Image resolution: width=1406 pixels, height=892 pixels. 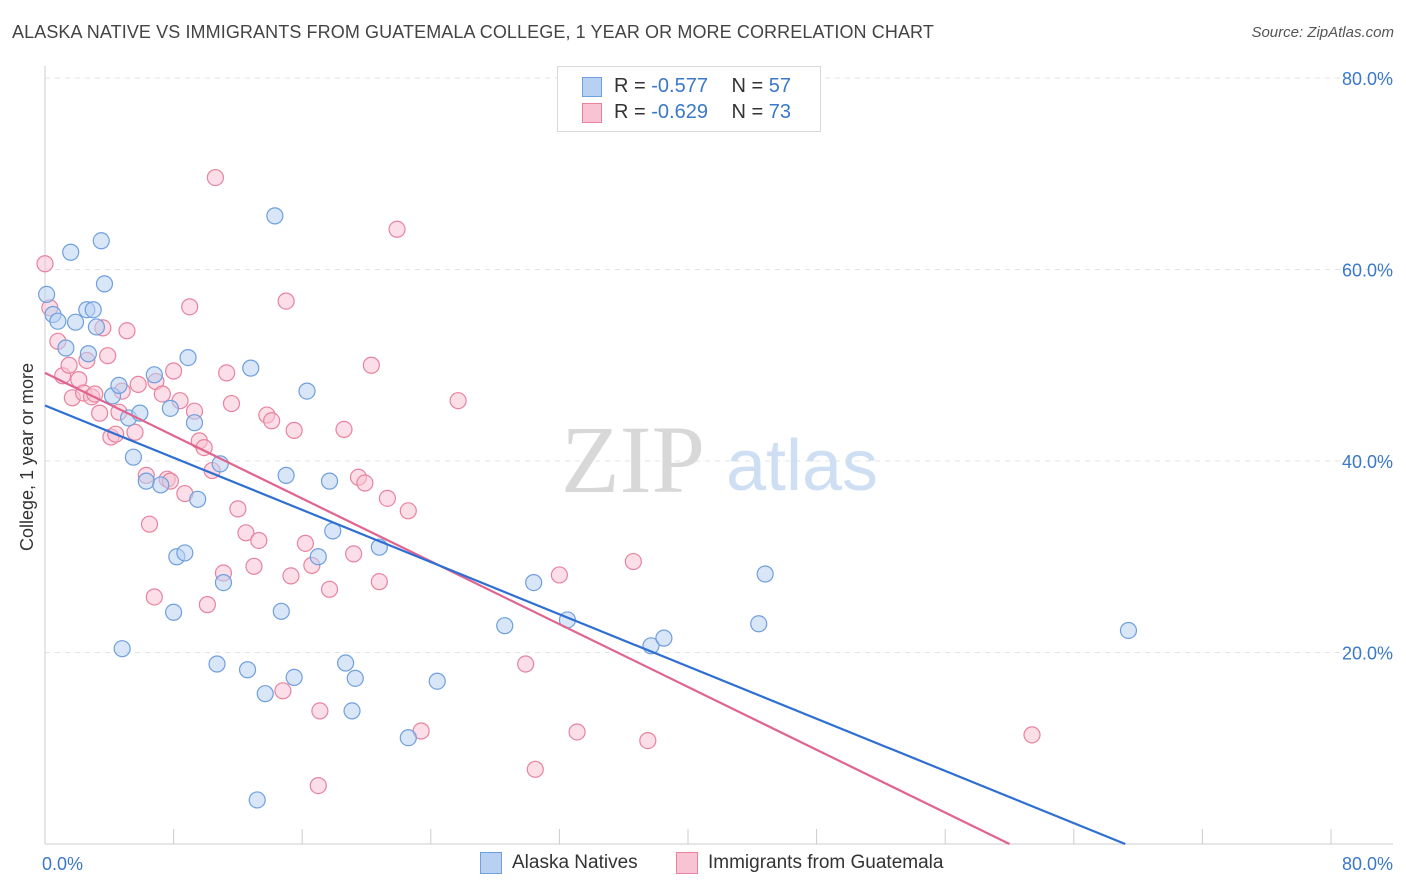 I want to click on y-axis-label: College, 1 year or more, so click(x=27, y=457).